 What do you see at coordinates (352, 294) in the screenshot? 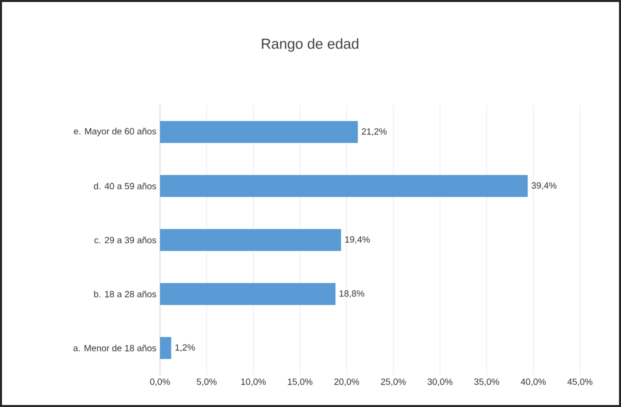
I see `data-label: 18,8%` at bounding box center [352, 294].